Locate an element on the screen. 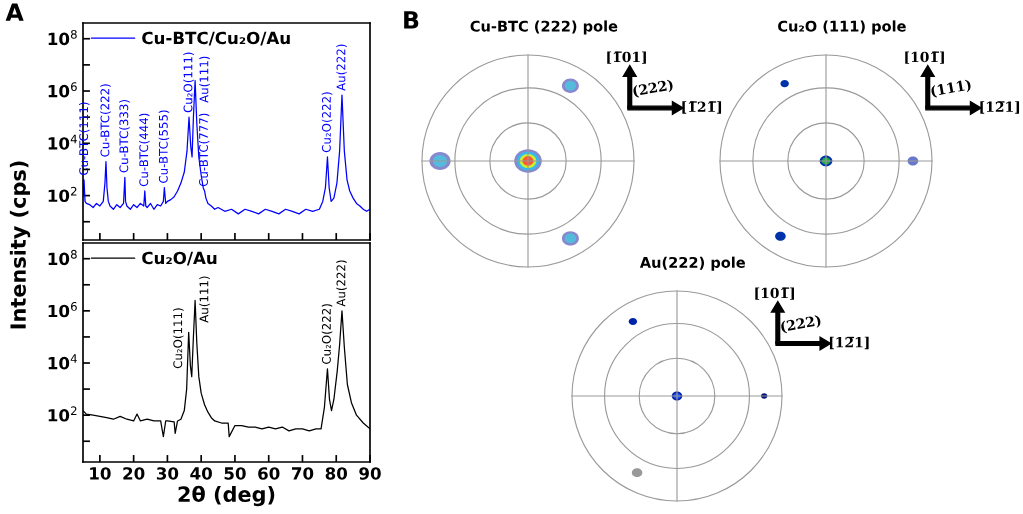  annotation: Cu-BTC(111) is located at coordinates (84, 139).